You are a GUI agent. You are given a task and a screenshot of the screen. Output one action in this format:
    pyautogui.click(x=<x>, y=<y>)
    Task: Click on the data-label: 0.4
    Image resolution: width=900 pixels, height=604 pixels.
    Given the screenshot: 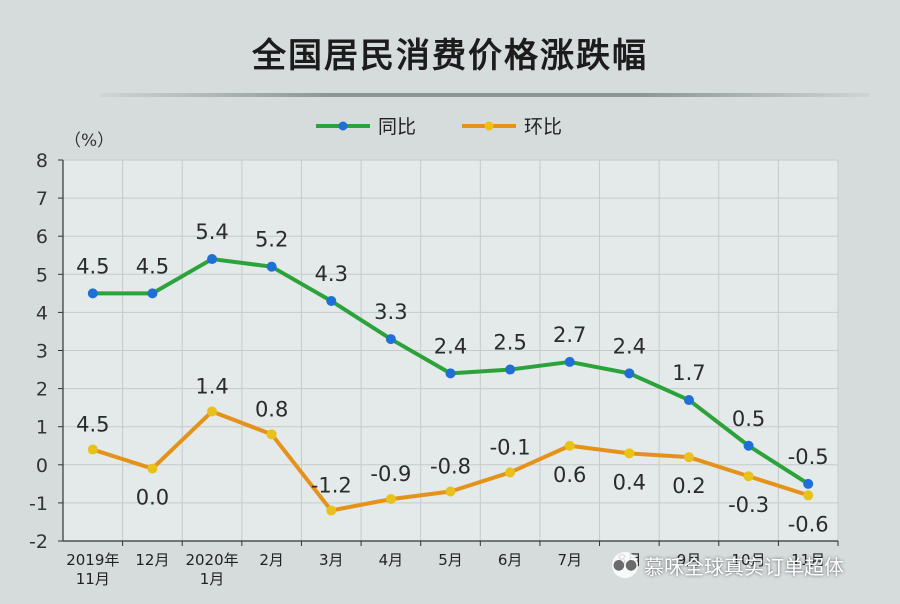 What is the action you would take?
    pyautogui.click(x=629, y=482)
    